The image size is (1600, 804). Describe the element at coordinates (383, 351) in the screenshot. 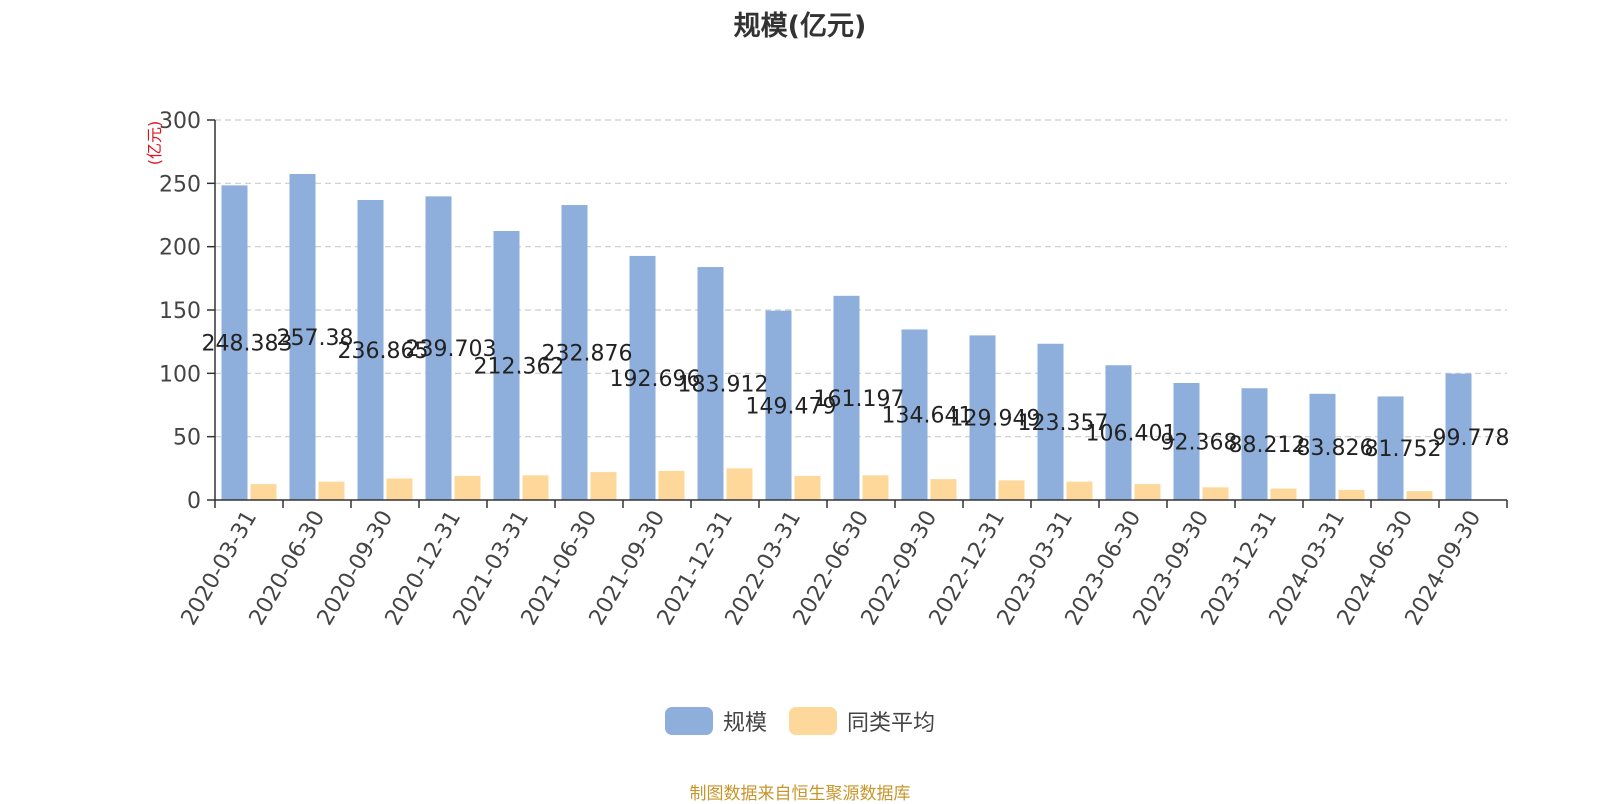

I see `data-label: 236.865` at that location.